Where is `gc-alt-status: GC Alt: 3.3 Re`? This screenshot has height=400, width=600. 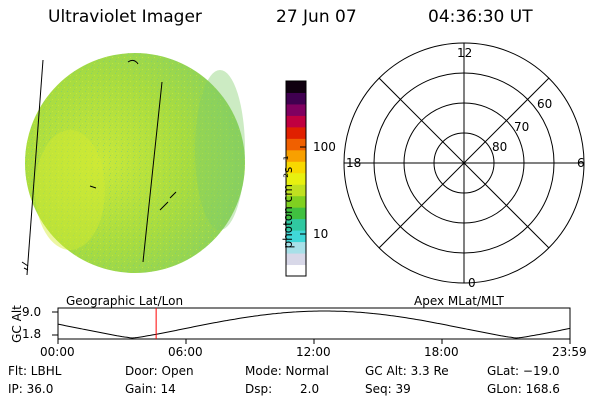
gc-alt-status: GC Alt: 3.3 Re is located at coordinates (407, 371).